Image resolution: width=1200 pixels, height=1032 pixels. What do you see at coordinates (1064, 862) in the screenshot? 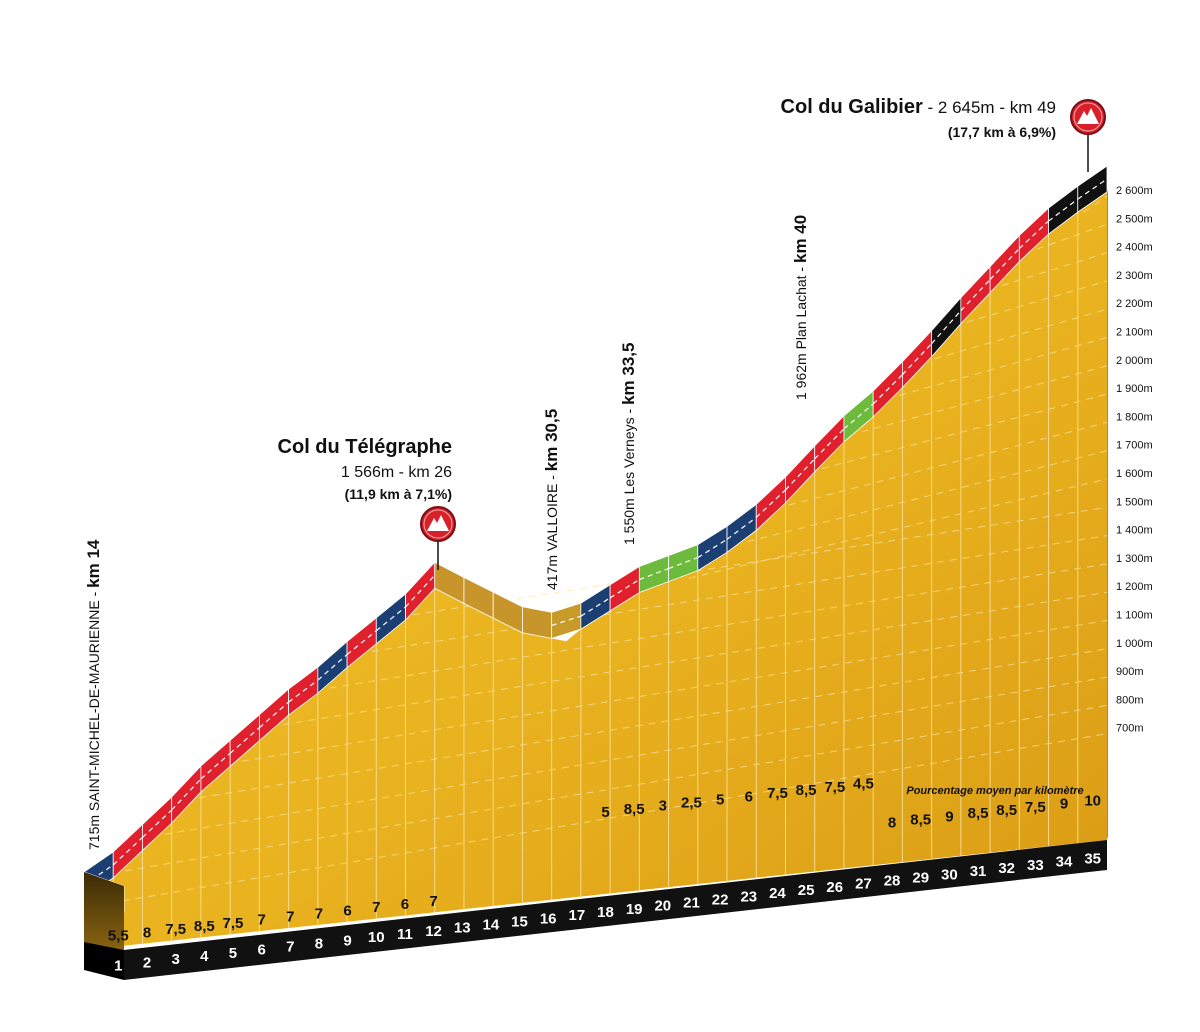
I see `km-label: 34` at bounding box center [1064, 862].